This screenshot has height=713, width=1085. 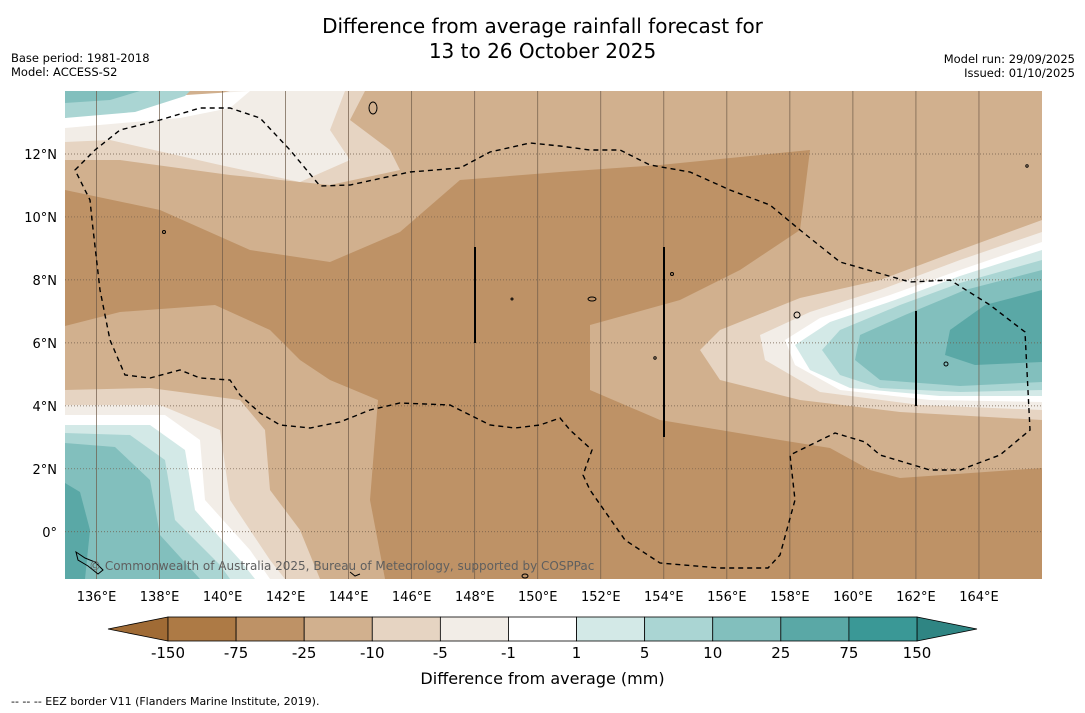 I want to click on latitude-labels: 12°N 10°N 8°N 6°N 4°N 2°N 0°, so click(x=40, y=344).